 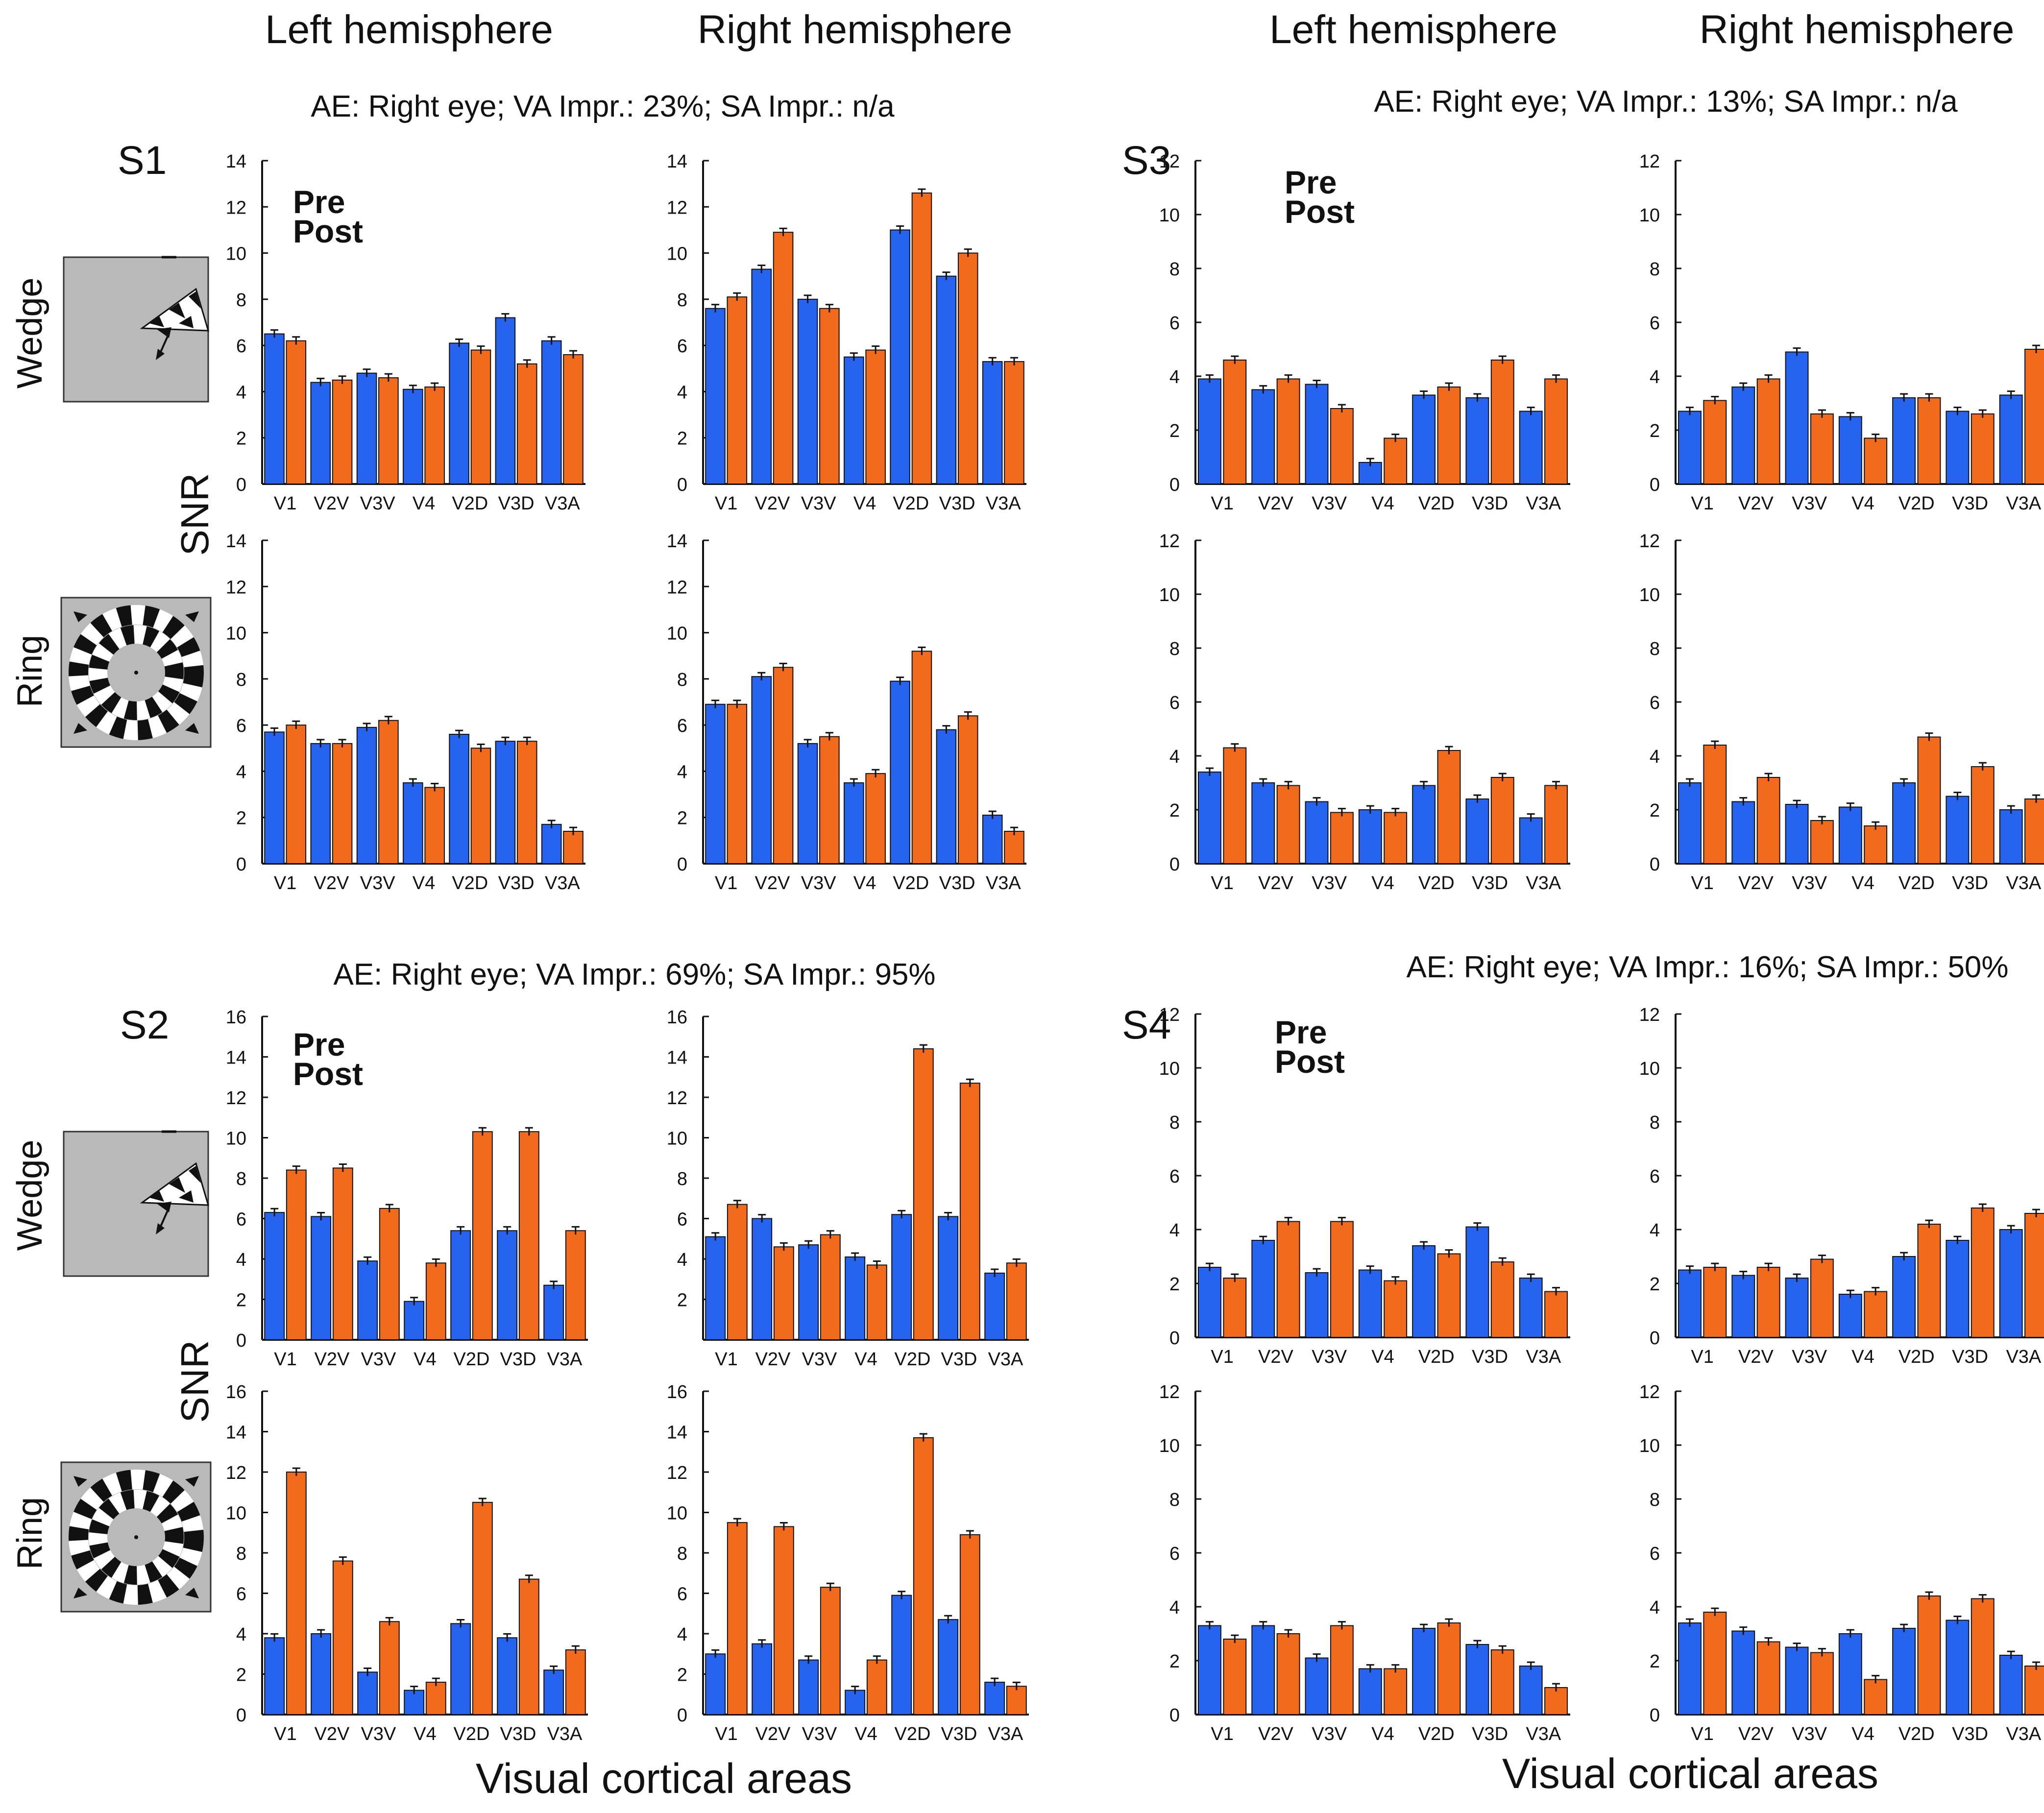 I want to click on row-label-wedge-s2: Wedge, so click(x=30, y=1195).